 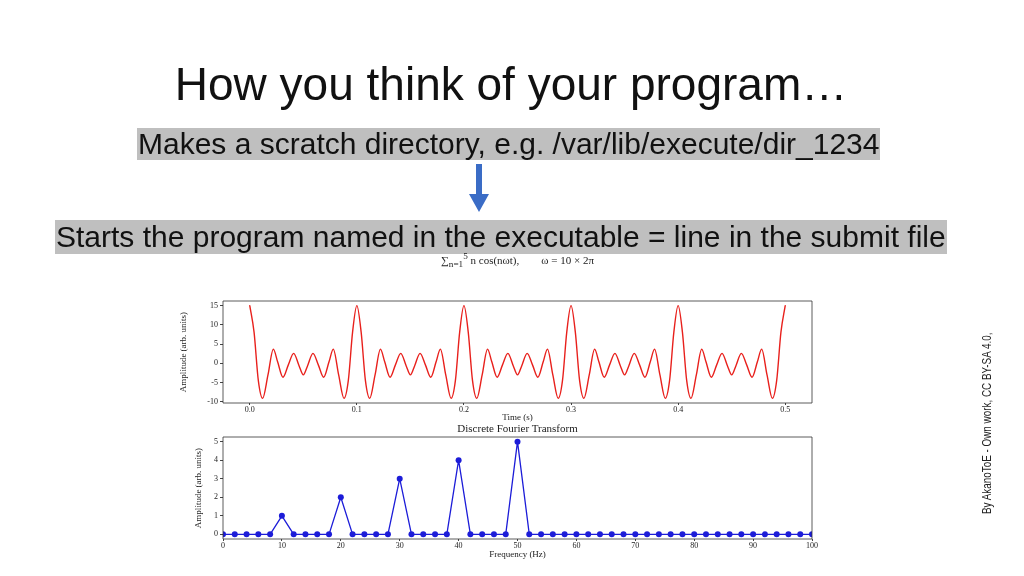 What do you see at coordinates (509, 143) in the screenshot?
I see `text: Makes a scratch directory, e.g. /var/lib/execute/dir_1234` at bounding box center [509, 143].